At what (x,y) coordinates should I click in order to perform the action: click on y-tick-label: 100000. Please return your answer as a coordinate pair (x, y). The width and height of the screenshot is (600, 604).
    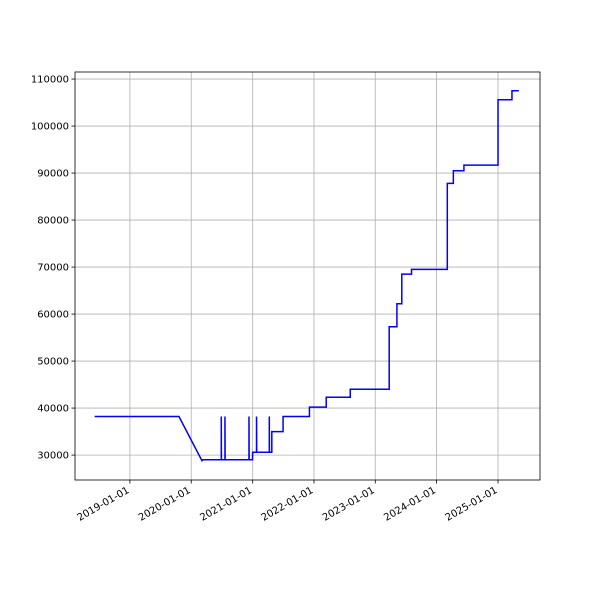
    Looking at the image, I should click on (50, 127).